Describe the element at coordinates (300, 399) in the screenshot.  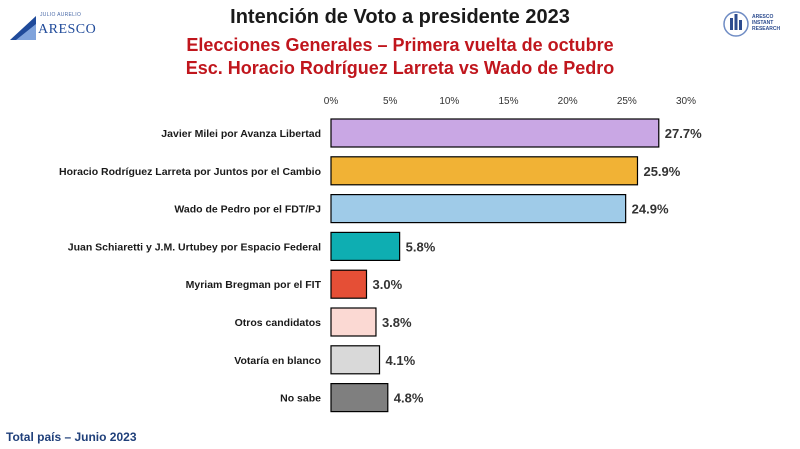
I see `category-label: No sabe` at that location.